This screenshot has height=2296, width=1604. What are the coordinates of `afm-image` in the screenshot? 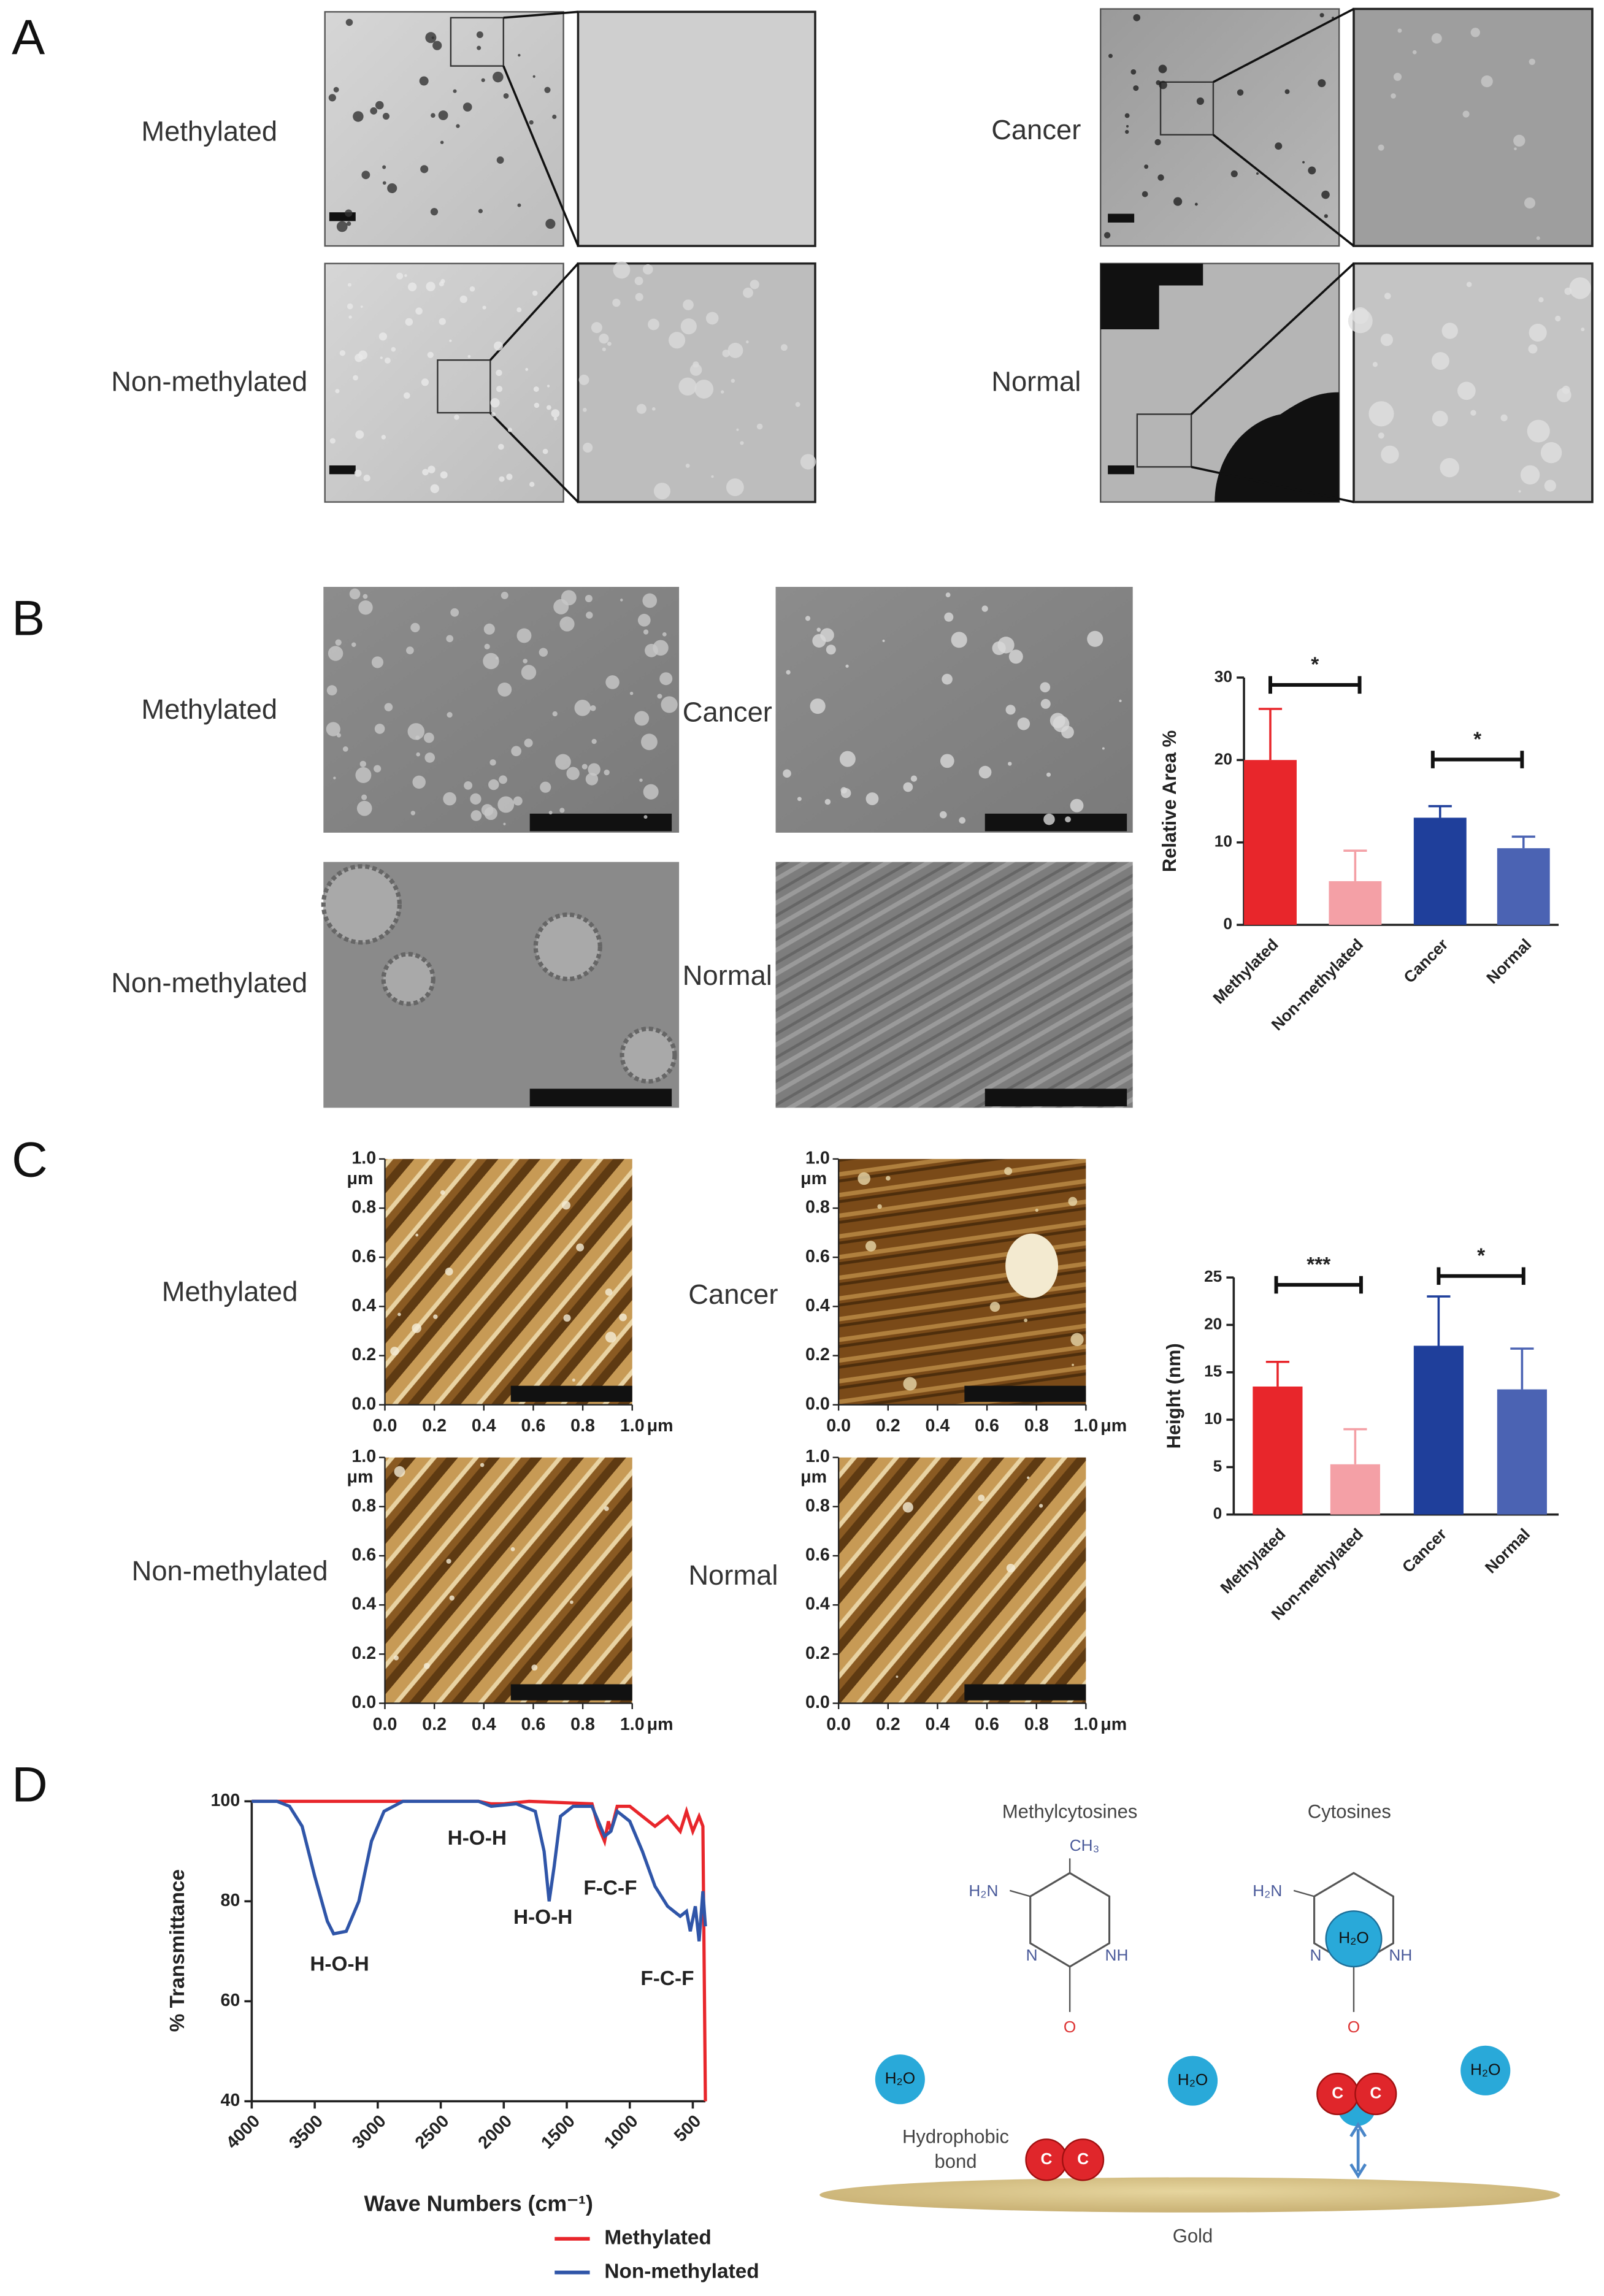 It's located at (962, 1580).